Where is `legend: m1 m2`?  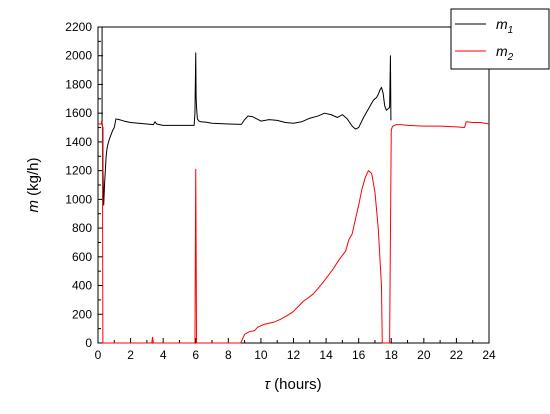
legend: m1 m2 is located at coordinates (500, 39).